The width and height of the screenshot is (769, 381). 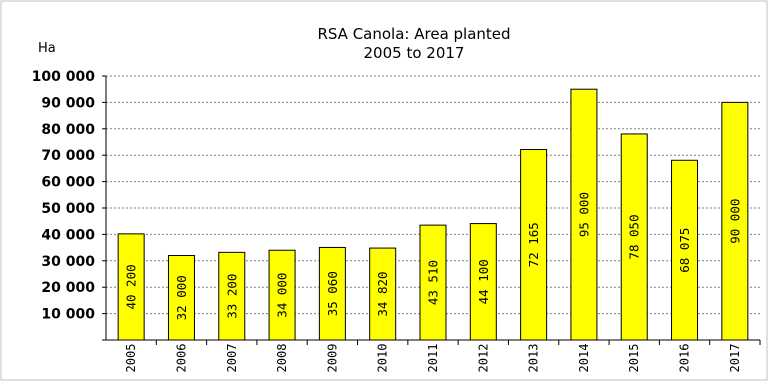 I want to click on x-tick-label: 2011, so click(x=433, y=358).